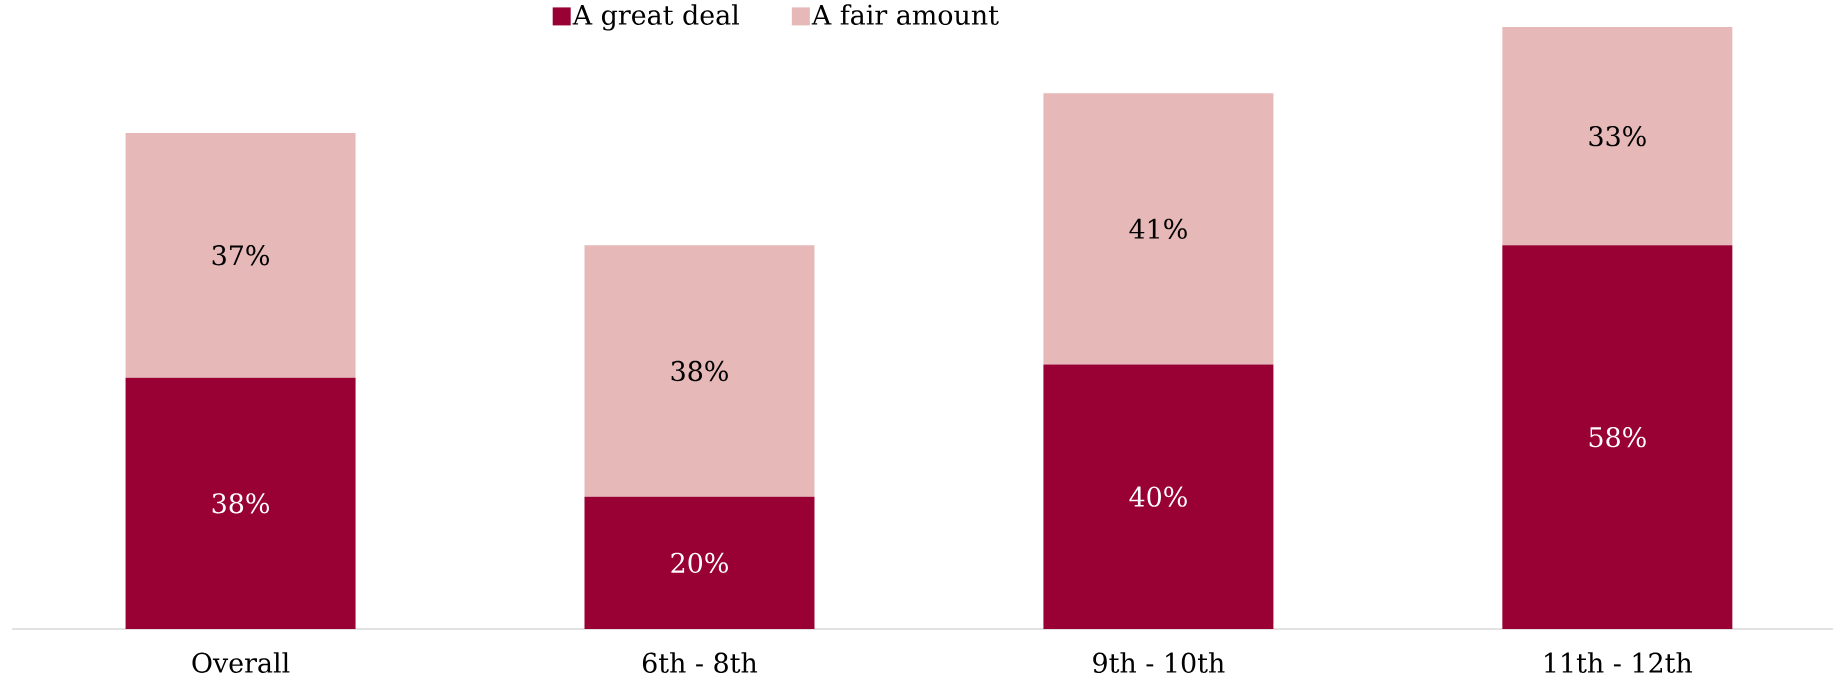 This screenshot has height=697, width=1843. What do you see at coordinates (1619, 662) in the screenshot?
I see `x-tick-label: 11th - 12th` at bounding box center [1619, 662].